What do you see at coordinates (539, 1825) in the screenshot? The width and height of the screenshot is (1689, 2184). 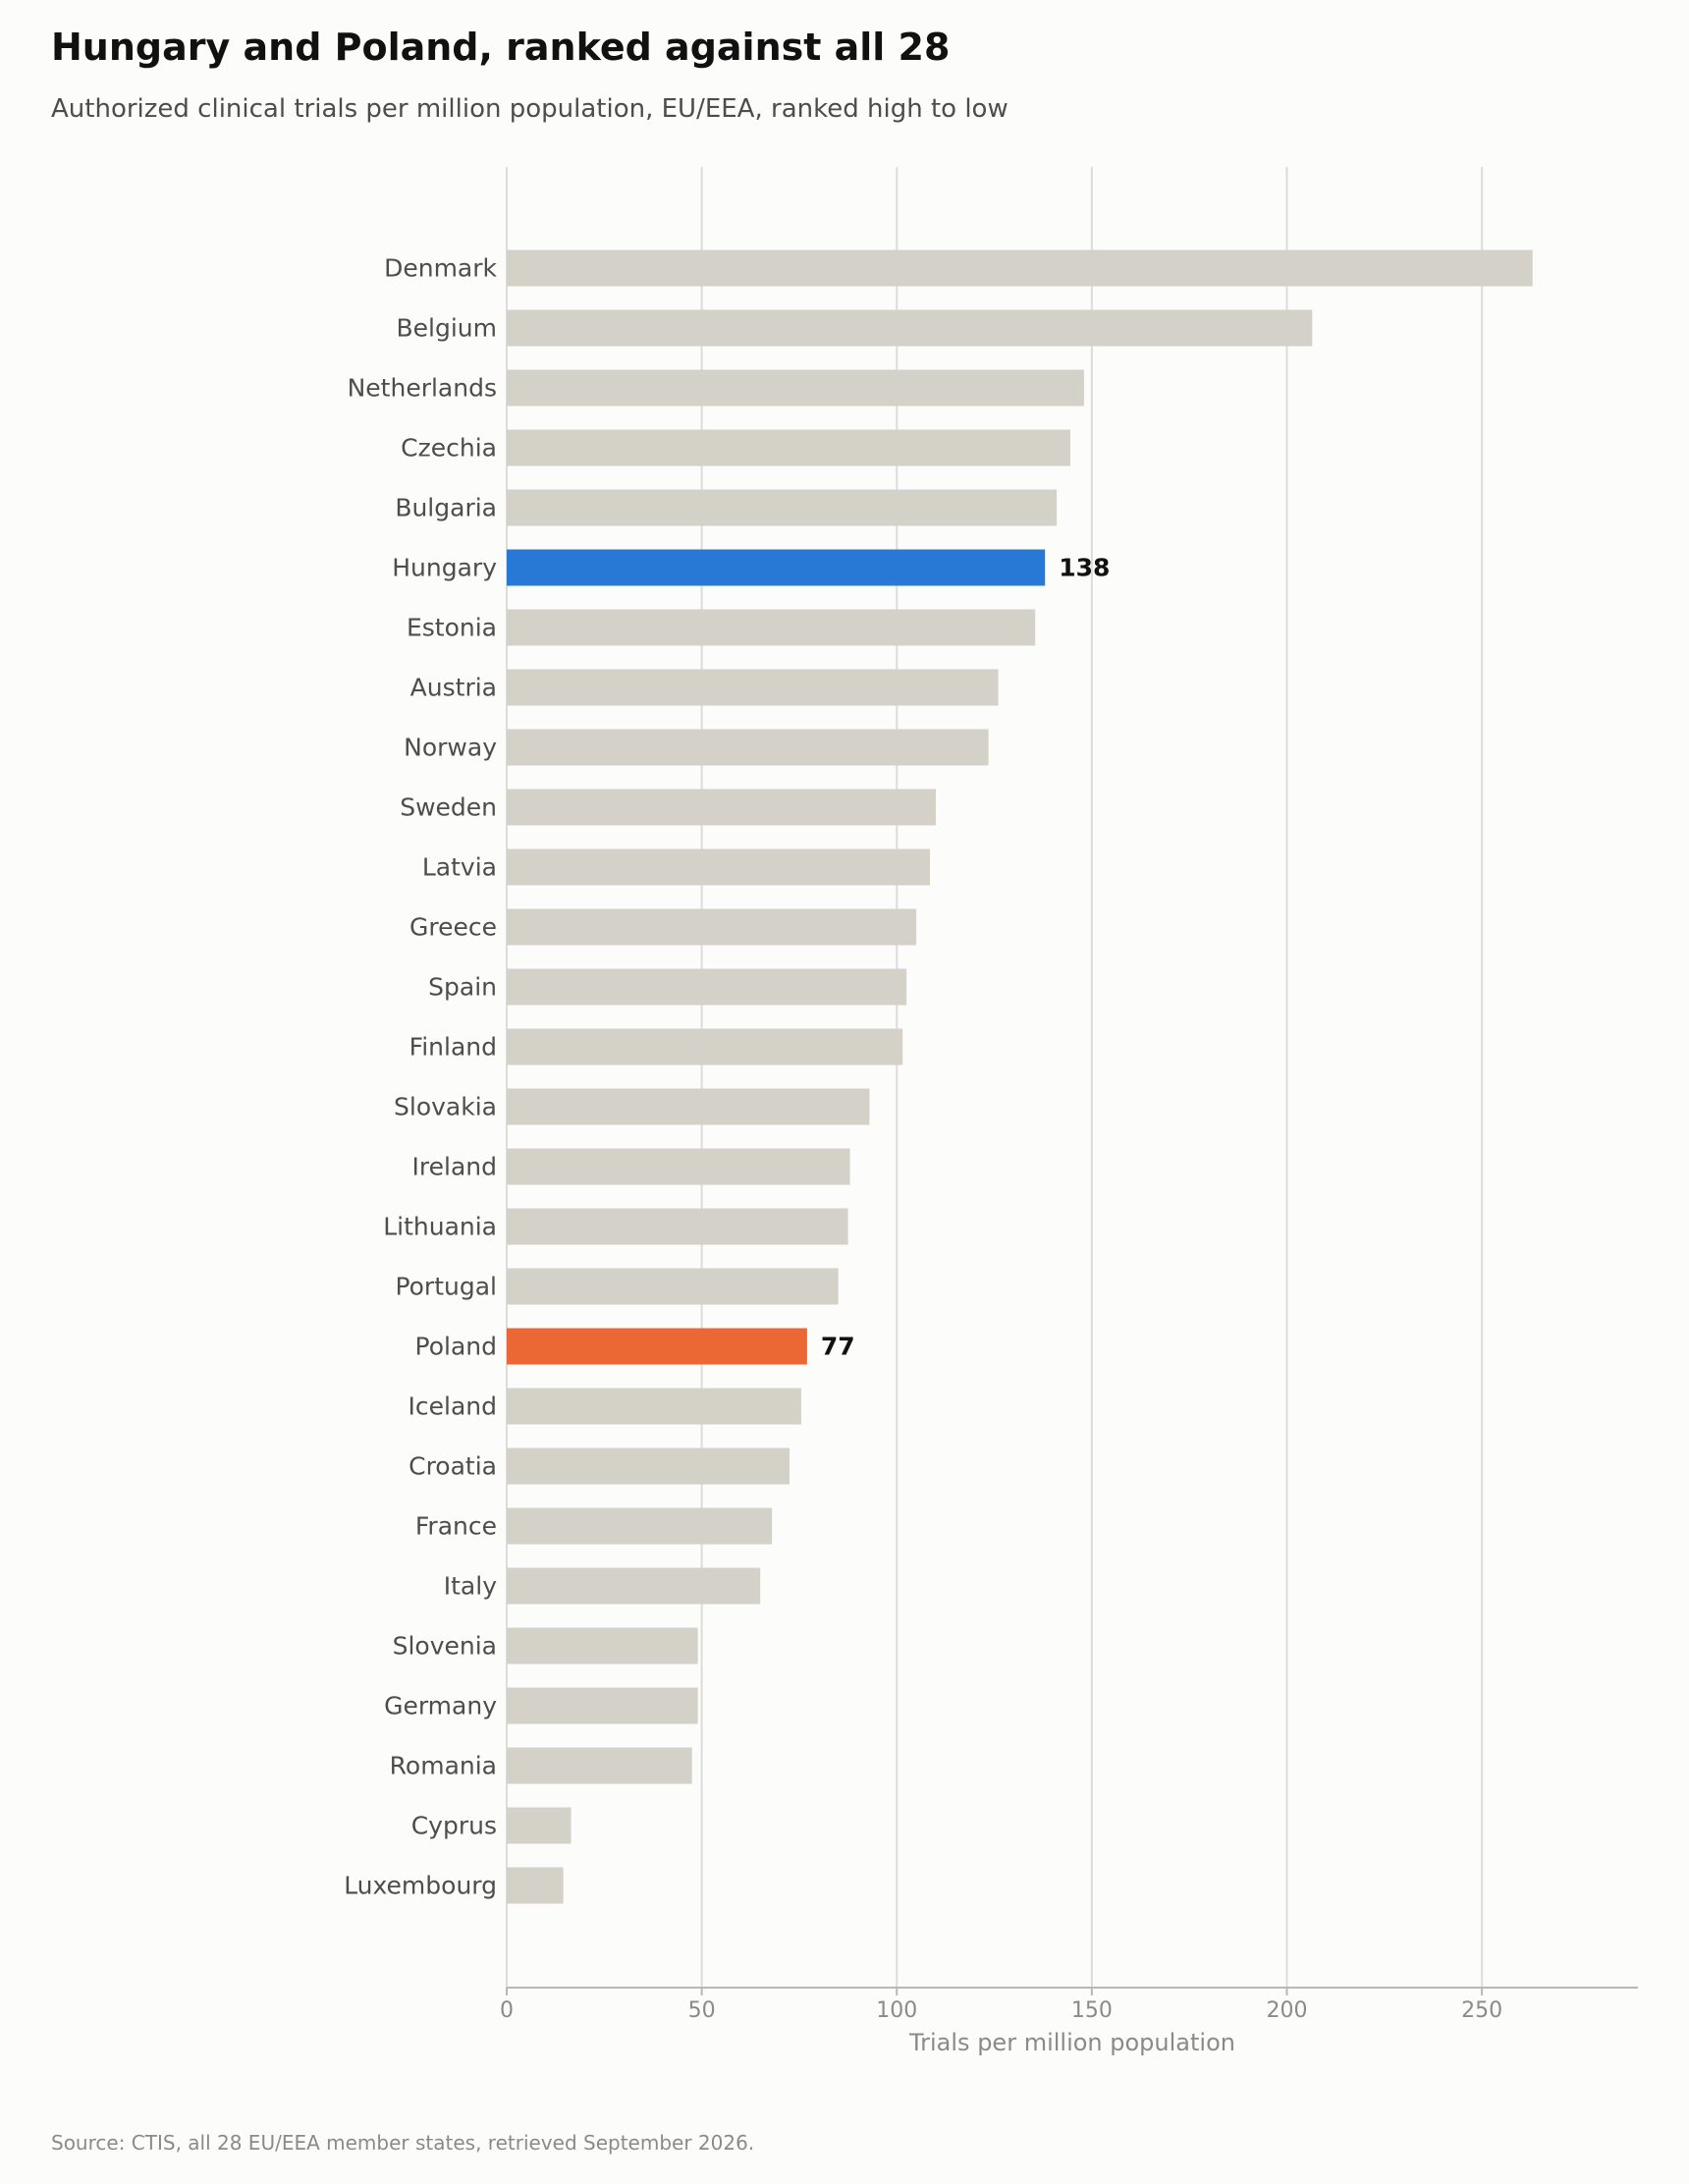 I see `bar-cyprus` at bounding box center [539, 1825].